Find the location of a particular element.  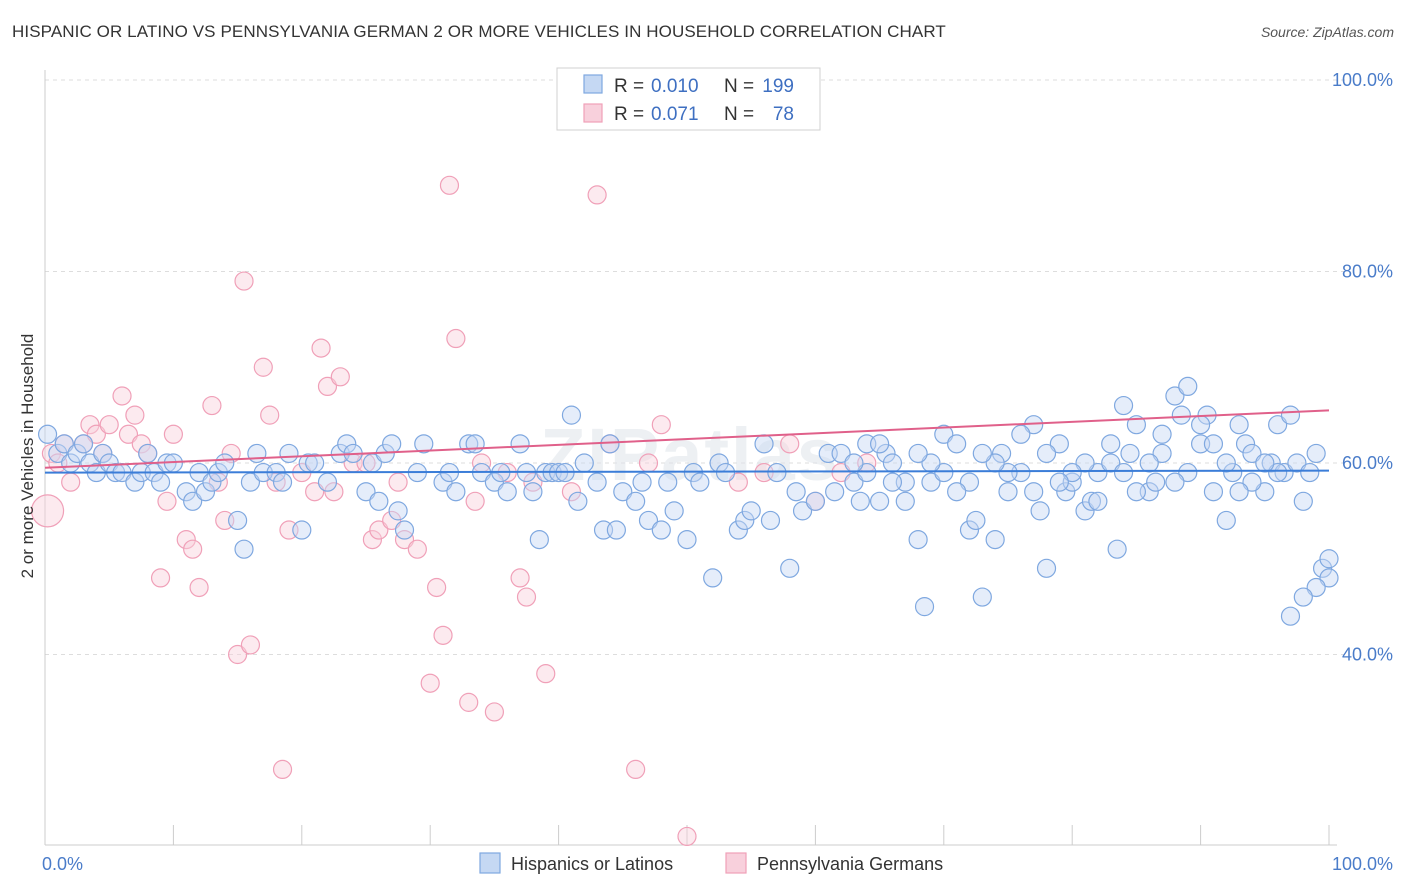

legend-r-label-1: R = is located at coordinates (629, 86).